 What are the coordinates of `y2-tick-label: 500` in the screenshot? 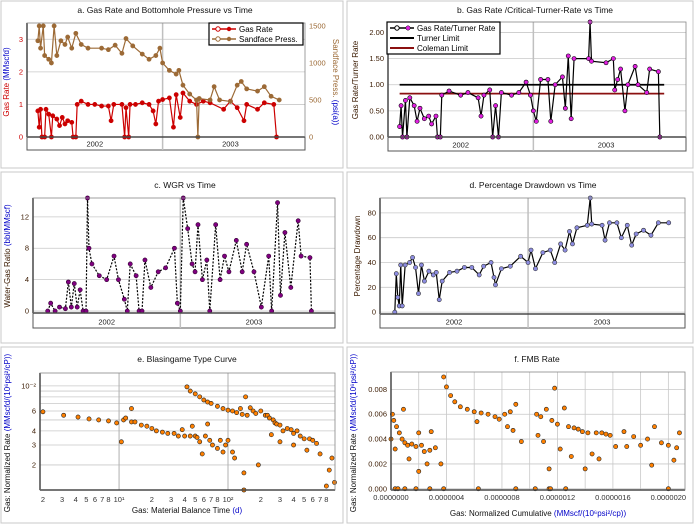 It's located at (315, 99).